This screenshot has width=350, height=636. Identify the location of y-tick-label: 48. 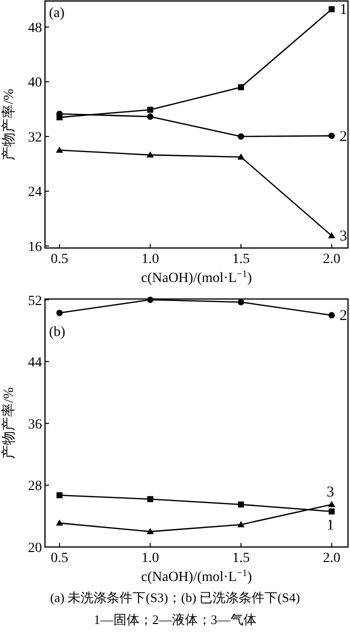
(35, 28).